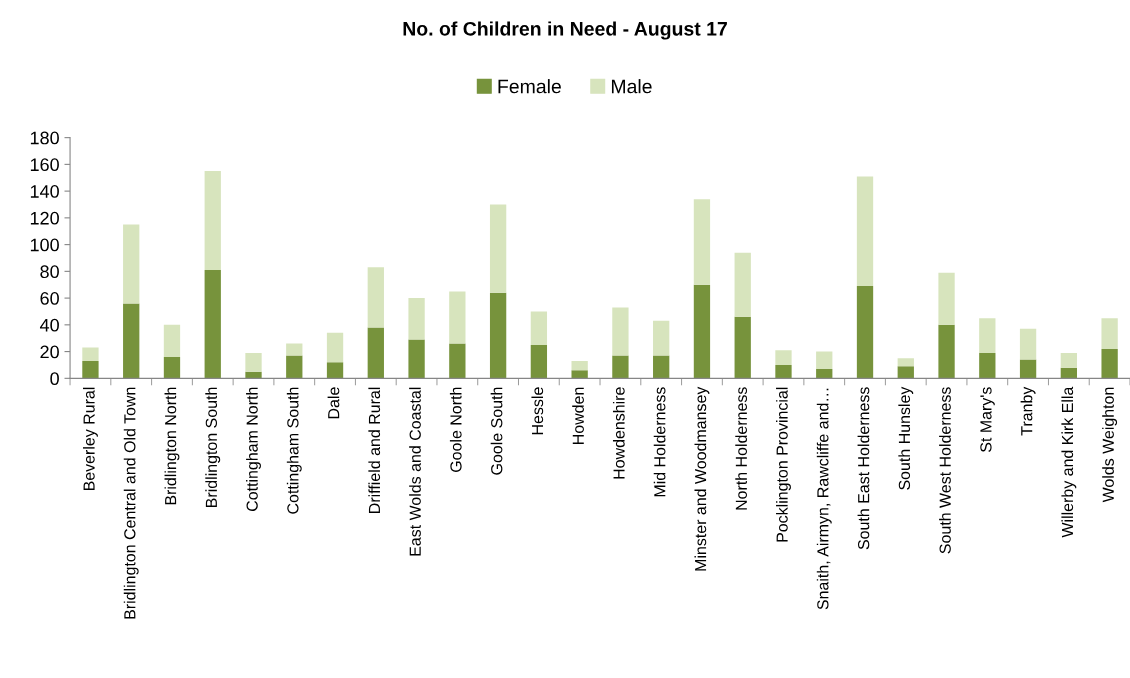 This screenshot has height=678, width=1130. I want to click on y-tick-label: 180, so click(44, 138).